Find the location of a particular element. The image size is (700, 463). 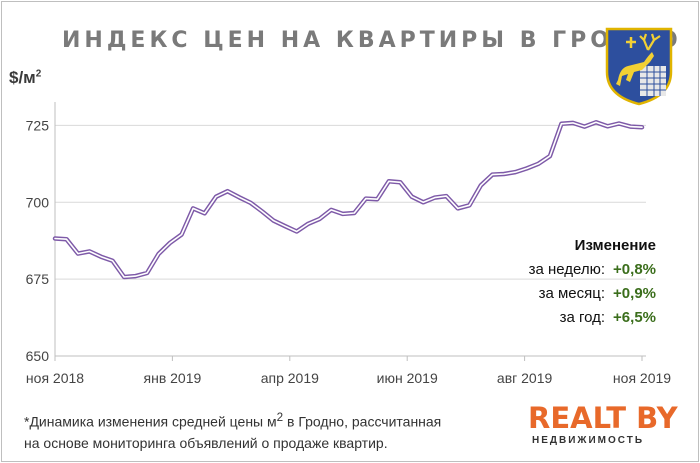

footnote-text-a: *Динамика изменения средней цены м is located at coordinates (150, 421).